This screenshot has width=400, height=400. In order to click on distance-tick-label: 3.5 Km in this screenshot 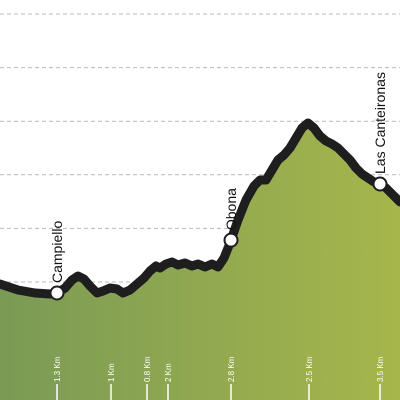, I will do `click(380, 369)`.